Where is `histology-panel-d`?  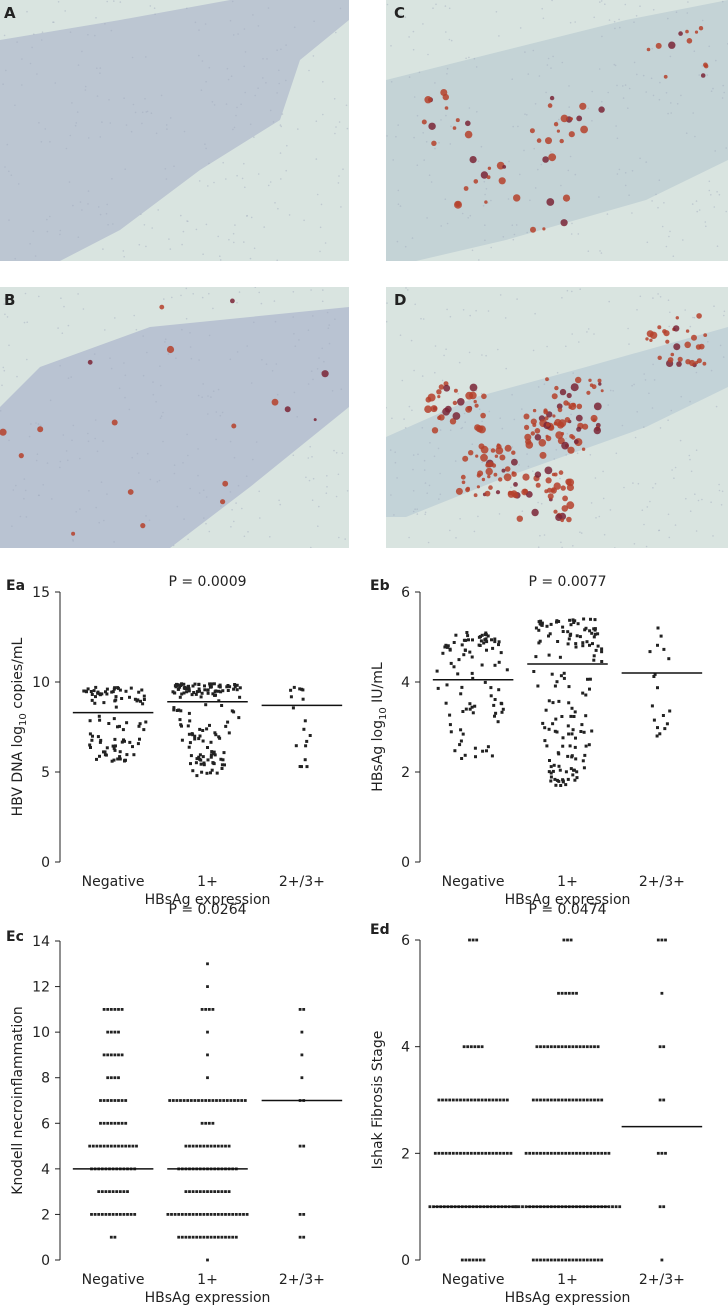 histology-panel-d is located at coordinates (557, 417).